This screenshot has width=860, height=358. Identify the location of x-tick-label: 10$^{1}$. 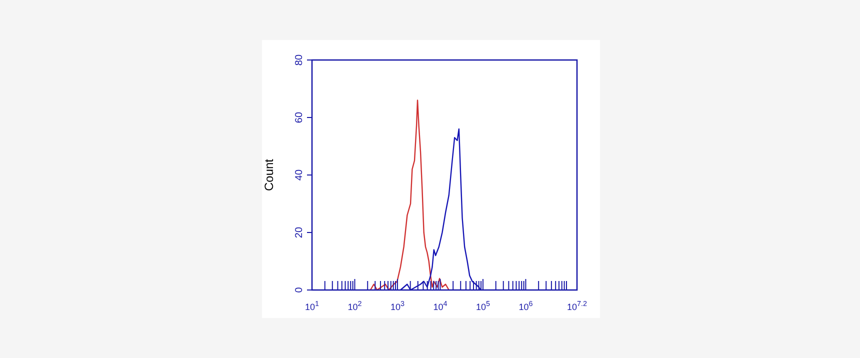
(312, 305).